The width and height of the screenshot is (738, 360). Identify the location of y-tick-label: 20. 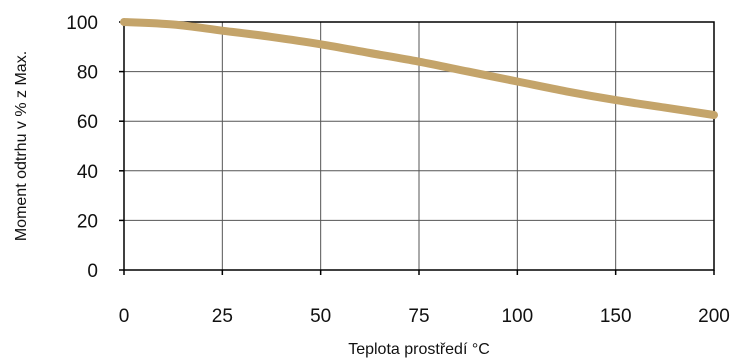
(87, 221).